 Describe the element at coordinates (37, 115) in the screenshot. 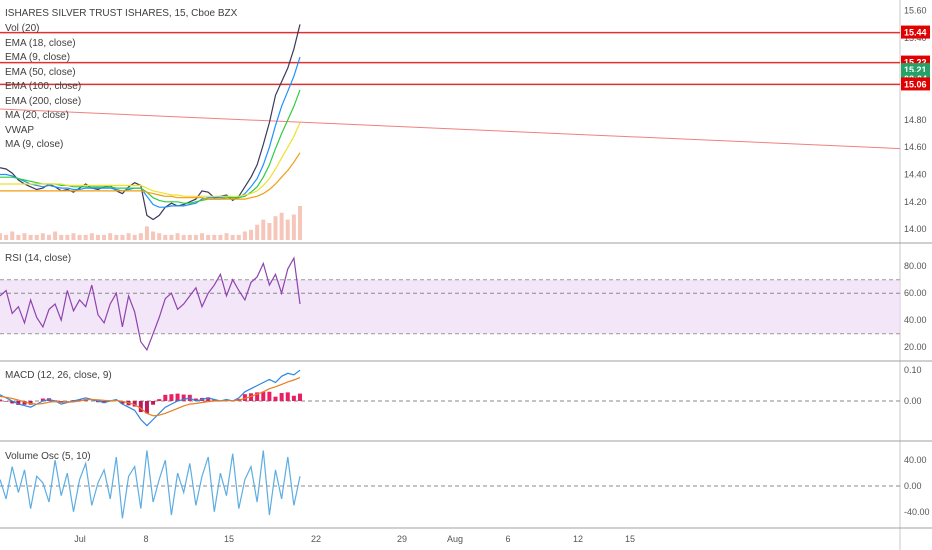

I see `legend-ma-20: MA (20, close)` at that location.